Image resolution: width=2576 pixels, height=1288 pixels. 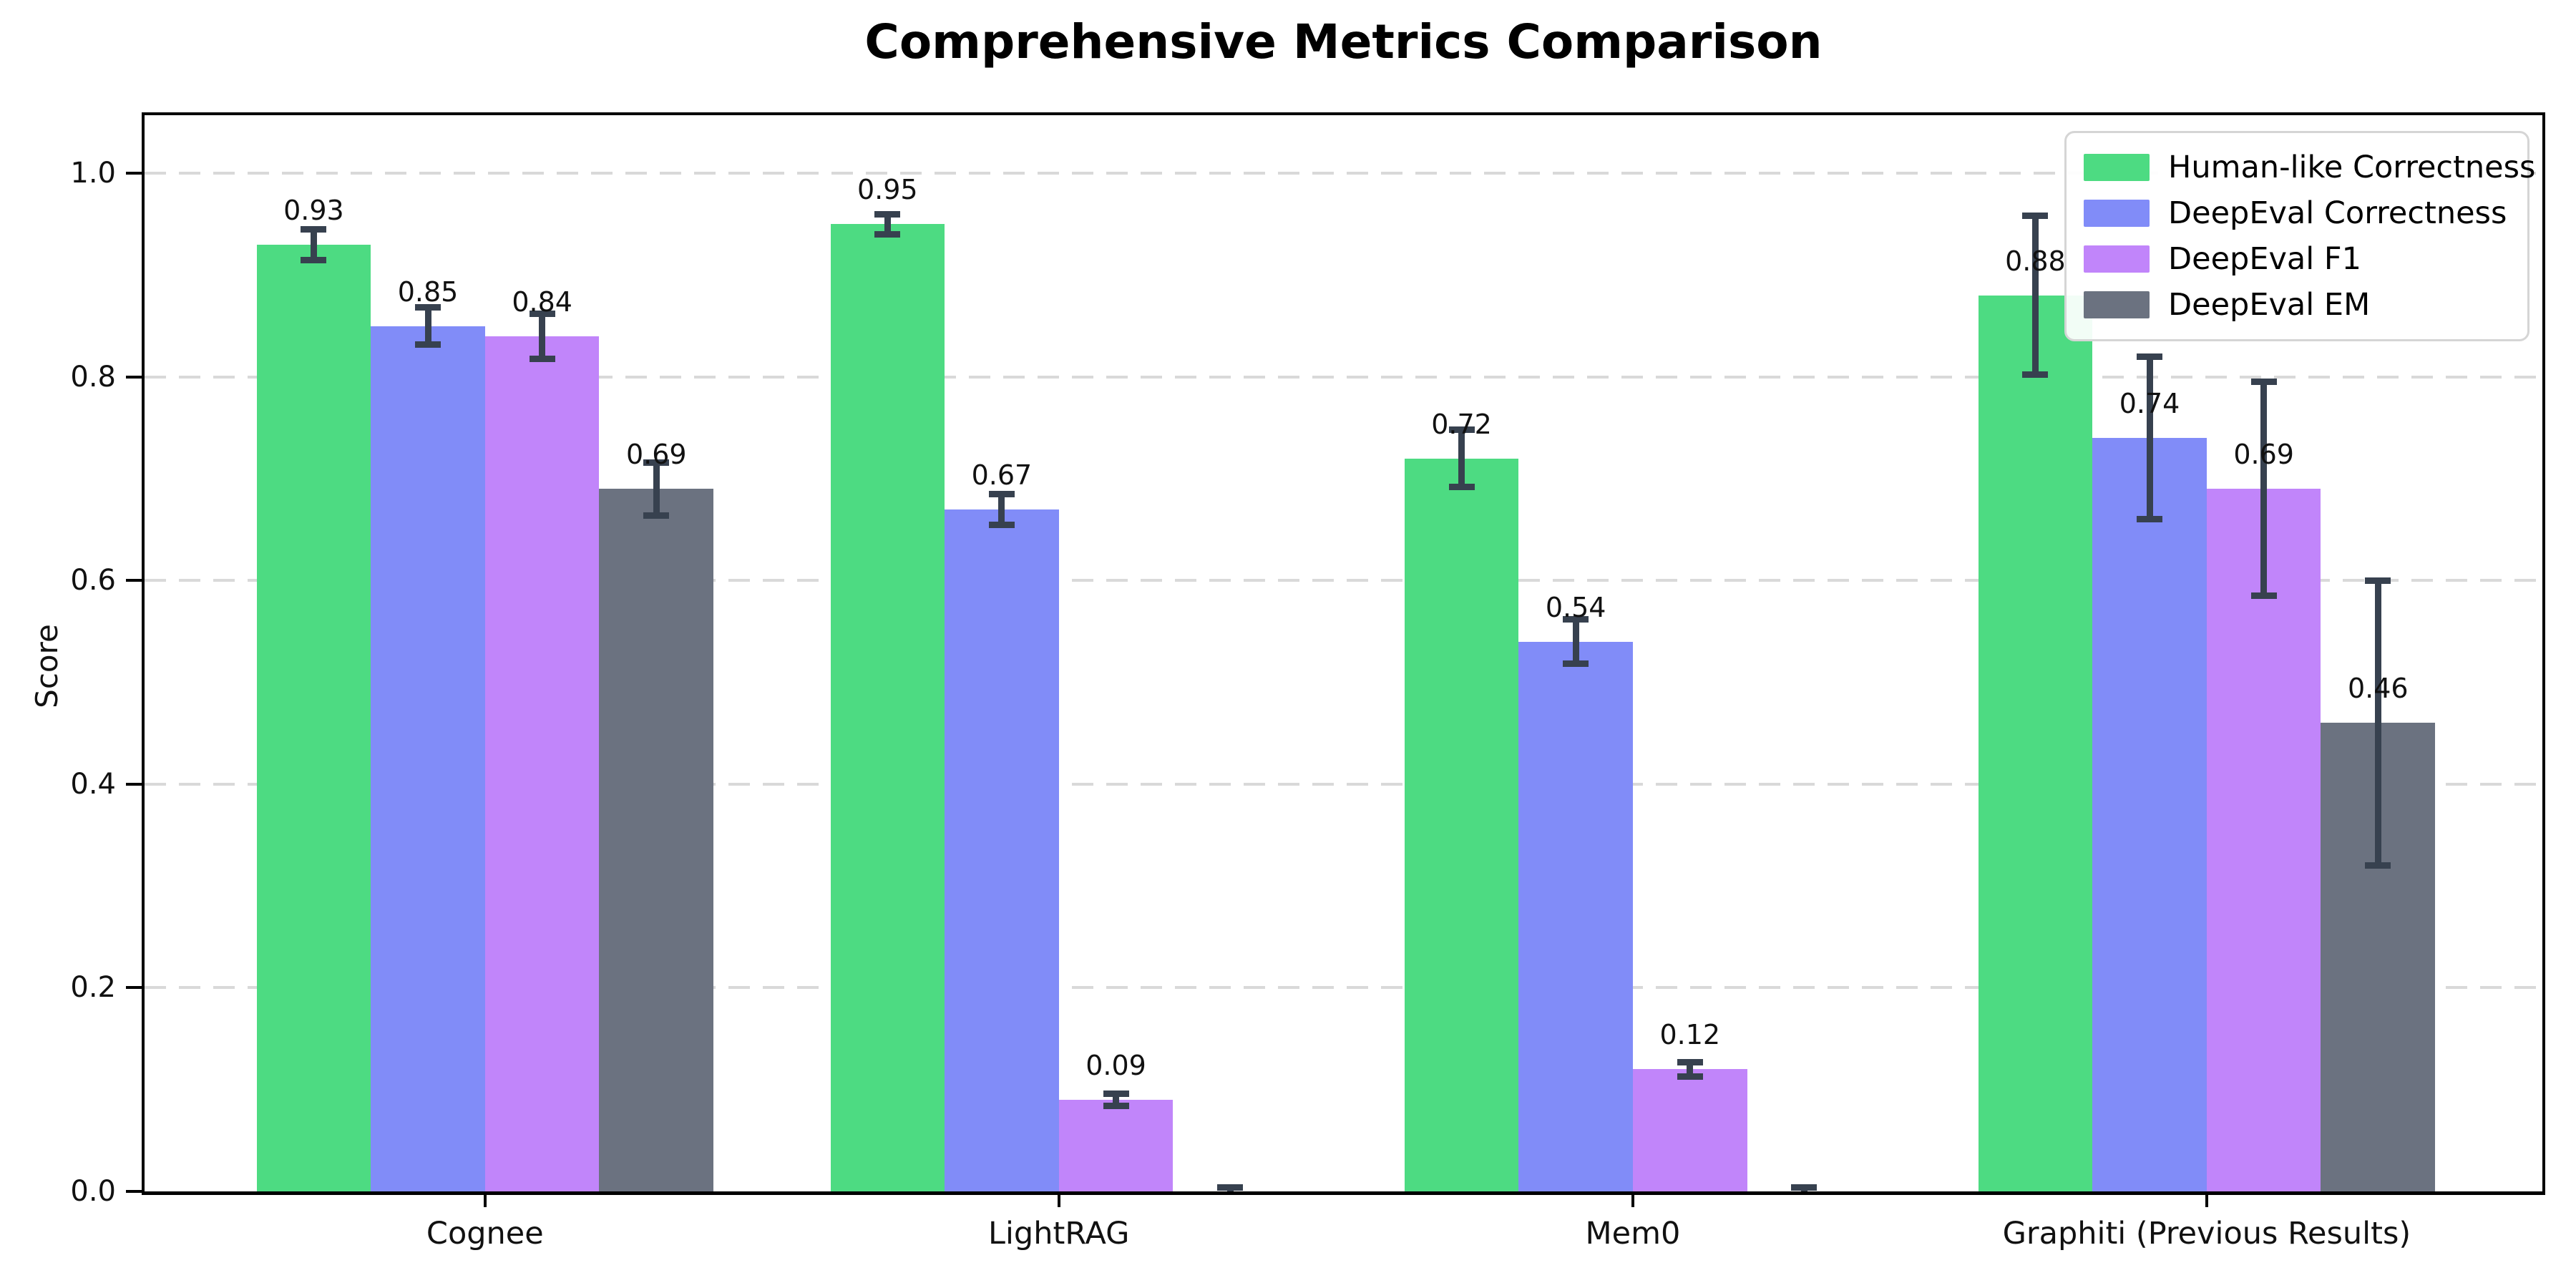 What do you see at coordinates (2269, 305) in the screenshot?
I see `legend-label: DeepEval EM` at bounding box center [2269, 305].